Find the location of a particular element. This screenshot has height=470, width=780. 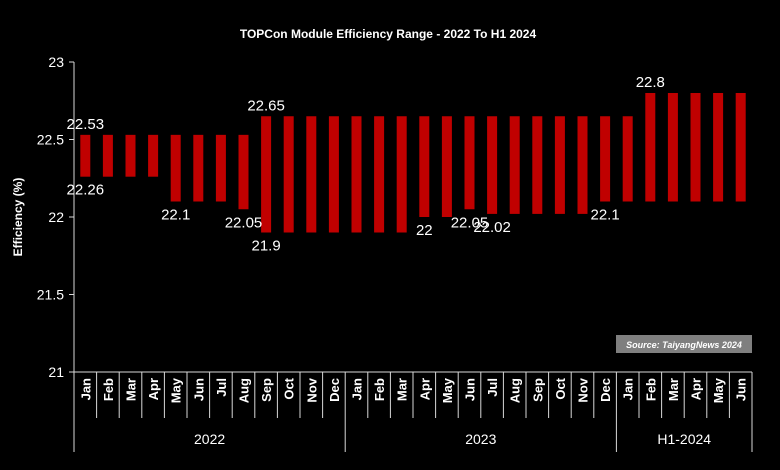

source-text: Source: TaiyangNews 2024 is located at coordinates (684, 345).